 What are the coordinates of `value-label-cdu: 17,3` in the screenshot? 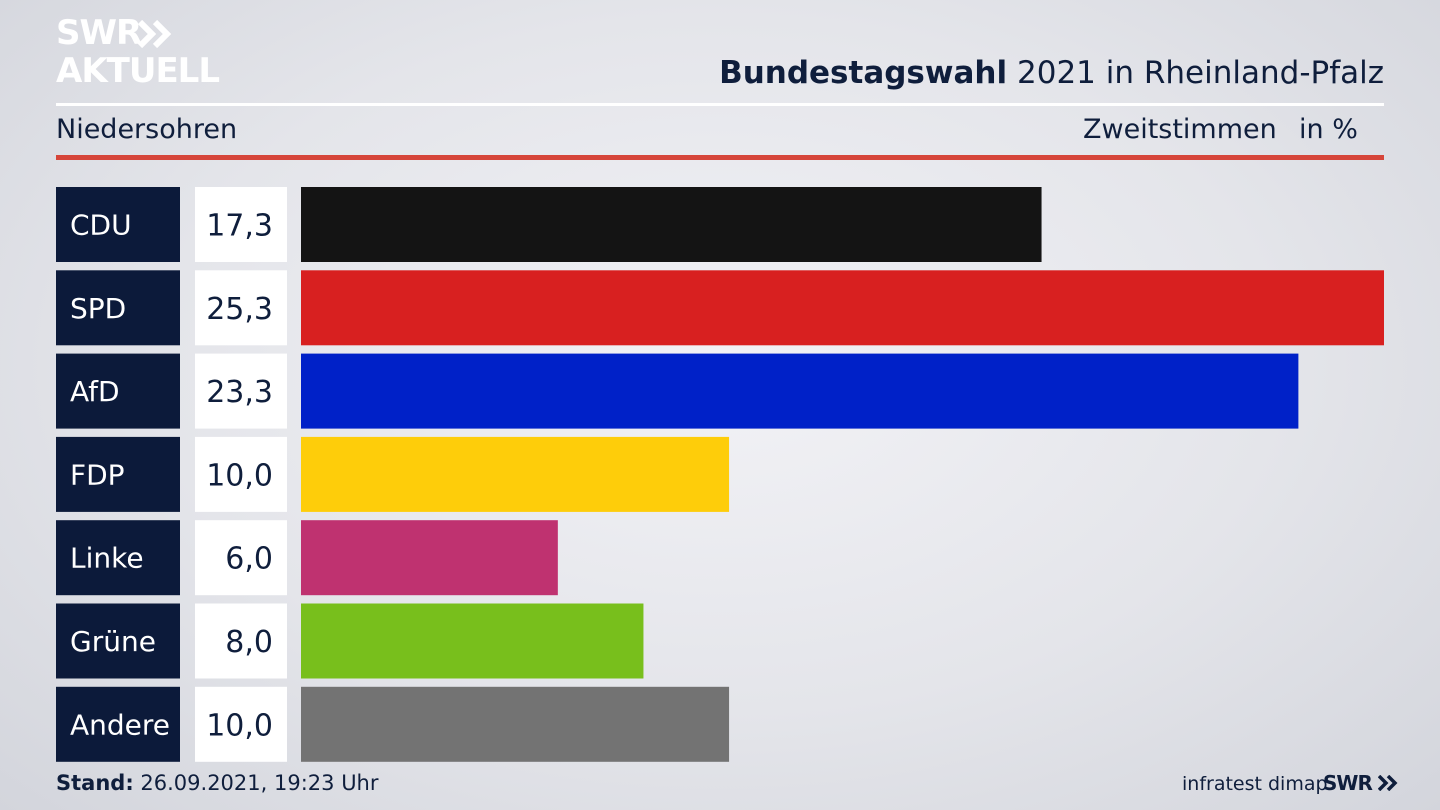 It's located at (239, 226).